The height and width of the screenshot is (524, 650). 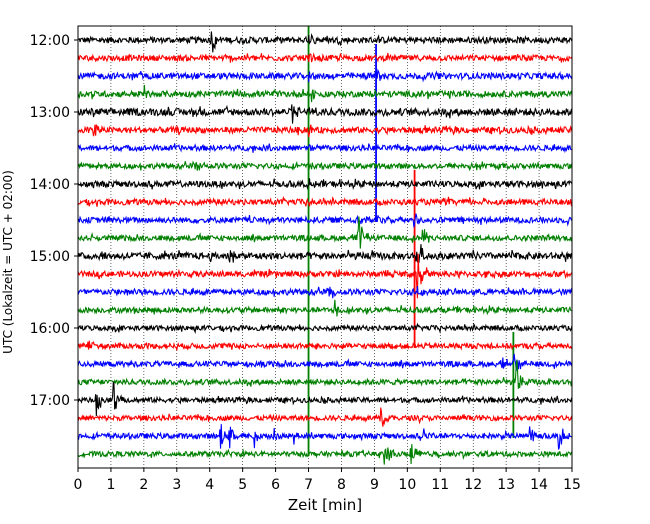 I want to click on x-tick-label: 7, so click(x=308, y=485).